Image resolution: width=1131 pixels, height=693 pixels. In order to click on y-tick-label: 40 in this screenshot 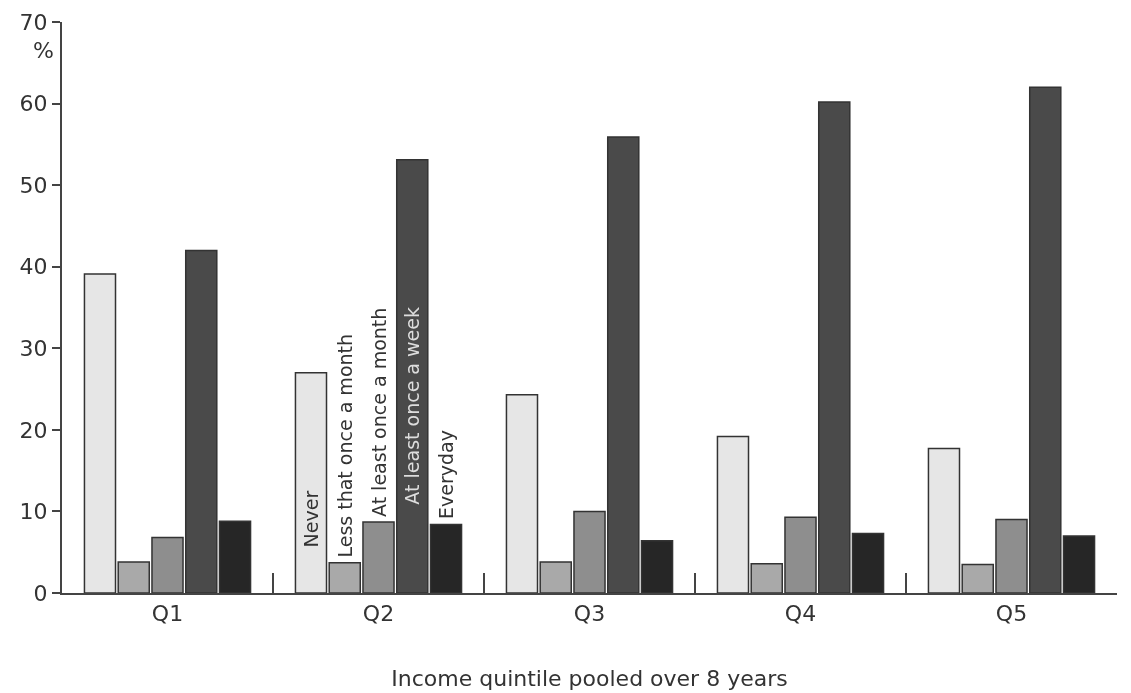, I will do `click(33, 267)`.